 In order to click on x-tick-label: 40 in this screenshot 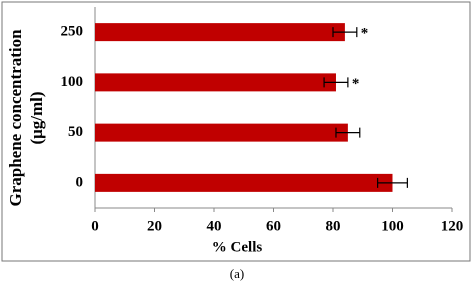, I will do `click(214, 226)`.